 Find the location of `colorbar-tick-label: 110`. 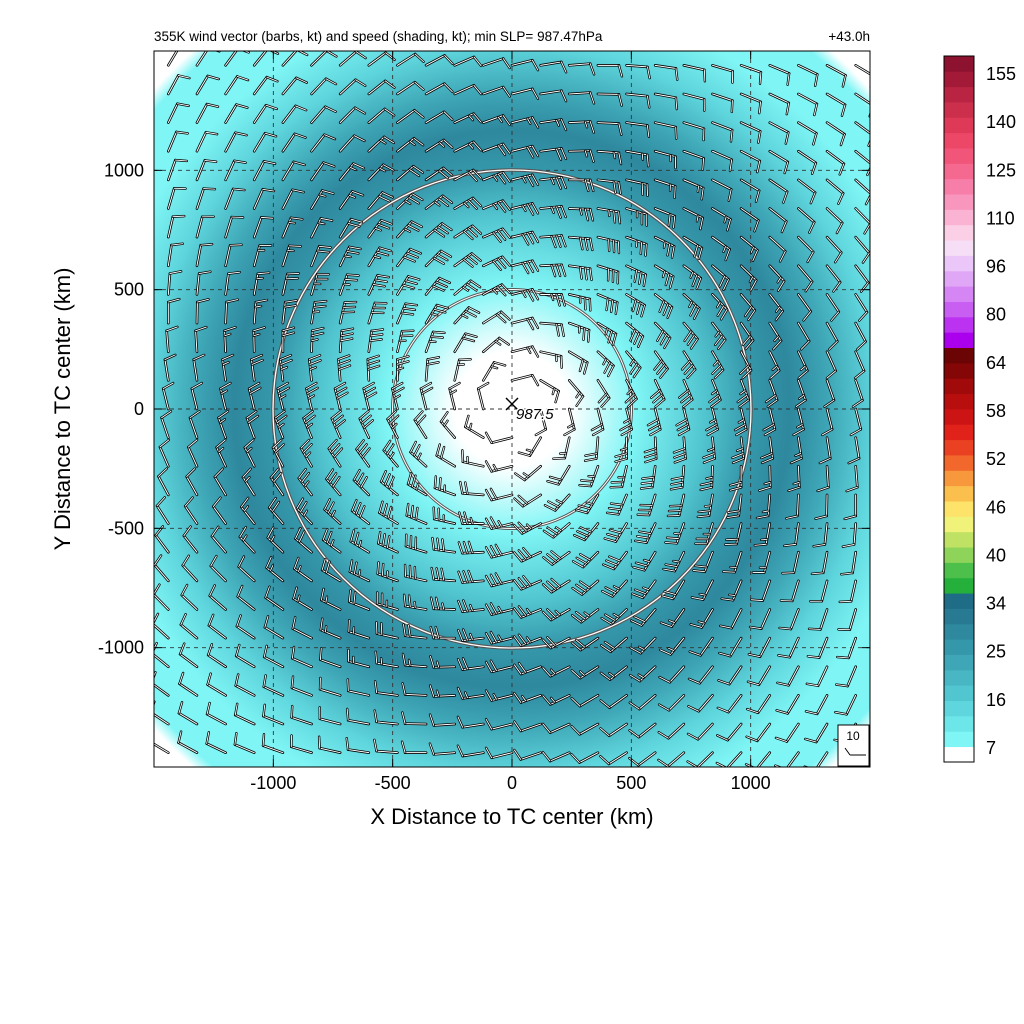

colorbar-tick-label: 110 is located at coordinates (1000, 218).